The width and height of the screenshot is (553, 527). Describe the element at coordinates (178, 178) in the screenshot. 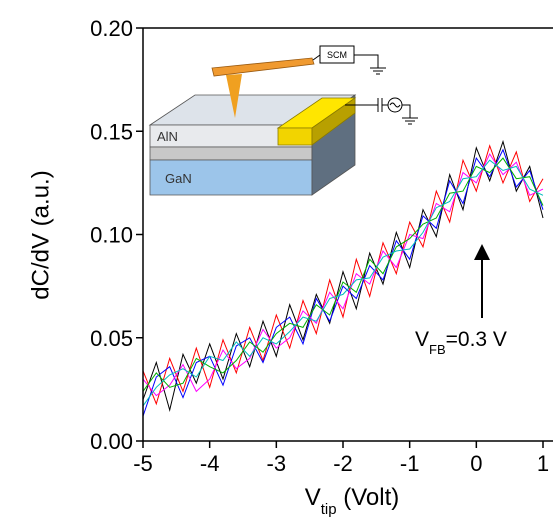

I see `gan-label: GaN` at that location.